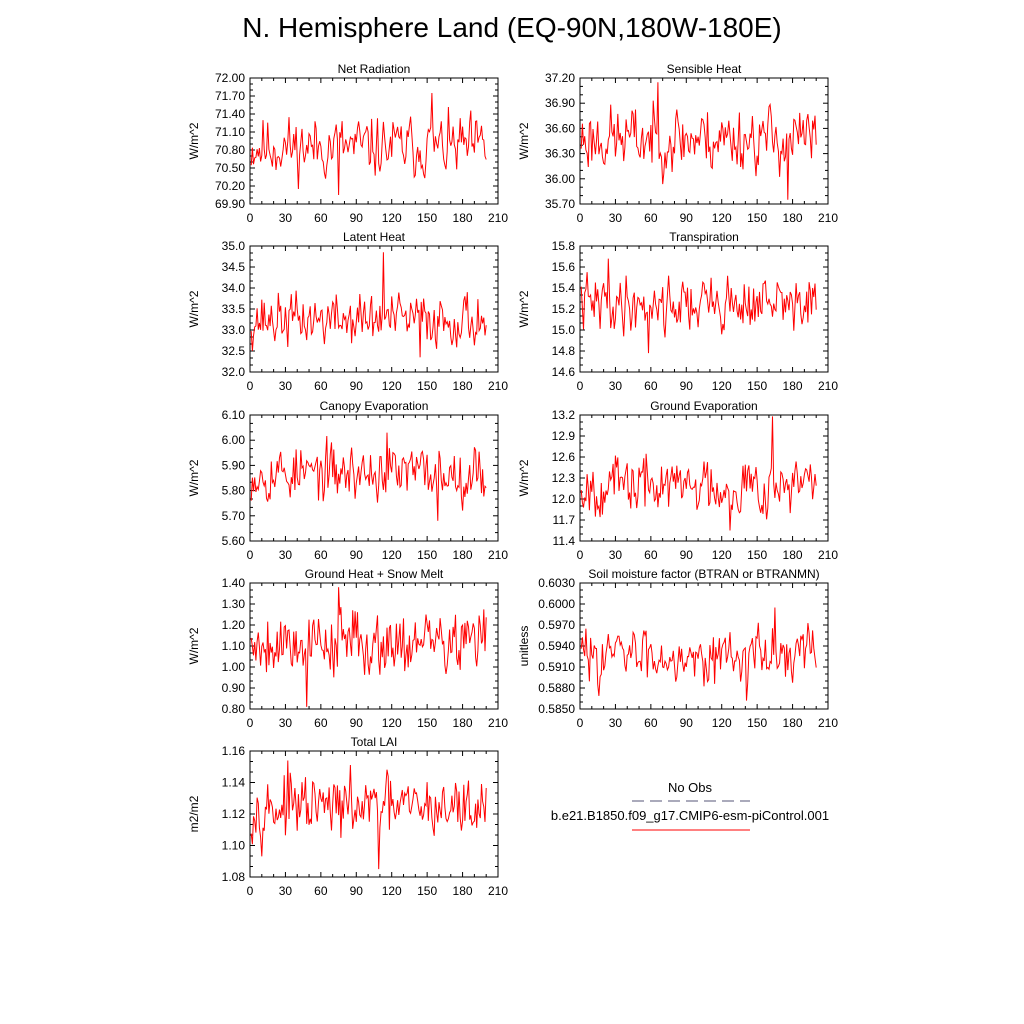 This screenshot has height=1024, width=1024. What do you see at coordinates (556, 583) in the screenshot?
I see `y-tick-label: 0.6030` at bounding box center [556, 583].